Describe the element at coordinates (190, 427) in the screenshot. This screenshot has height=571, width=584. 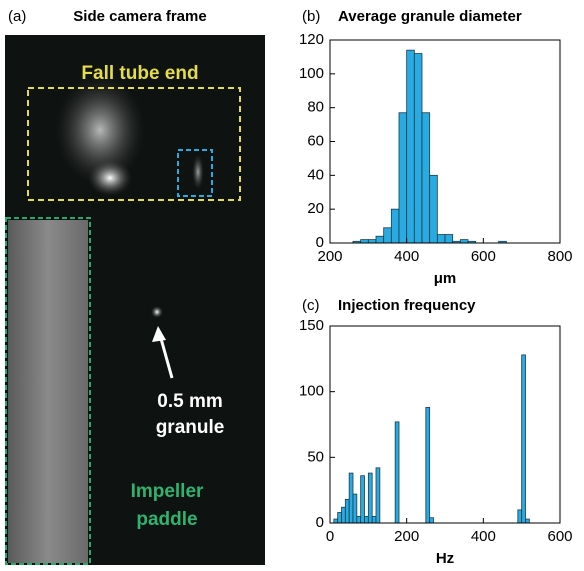
I see `annotation: granule` at that location.